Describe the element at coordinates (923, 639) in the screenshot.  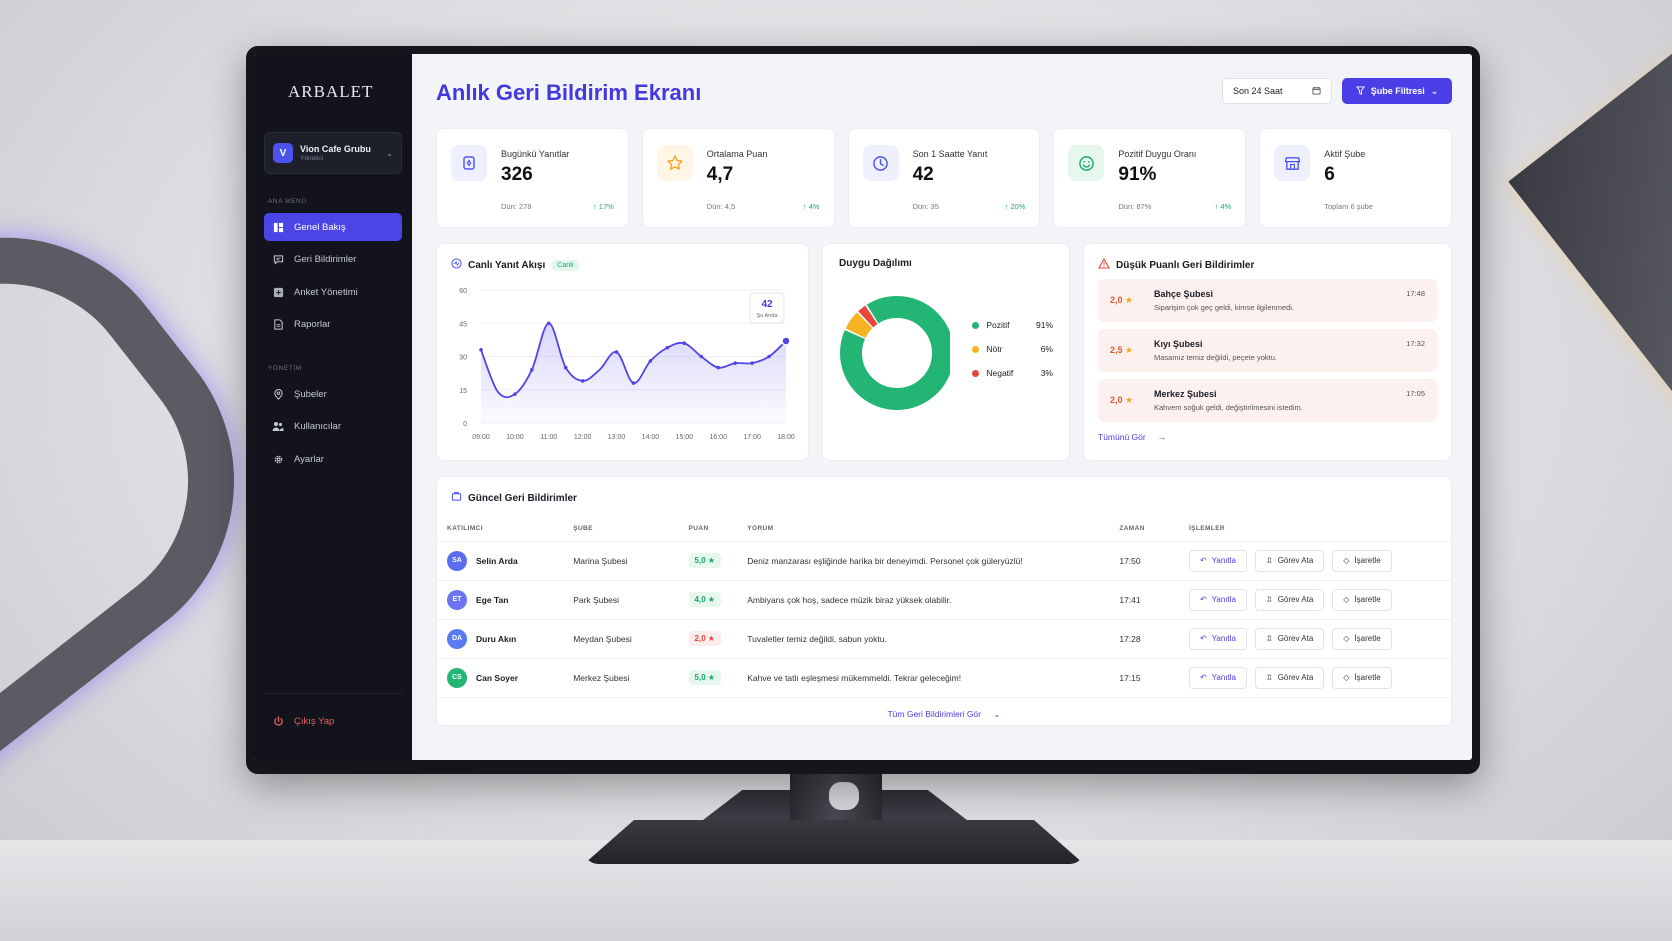
I see `comment-cell: Tuvaletler temiz değildi, sabun yoktu.` at that location.